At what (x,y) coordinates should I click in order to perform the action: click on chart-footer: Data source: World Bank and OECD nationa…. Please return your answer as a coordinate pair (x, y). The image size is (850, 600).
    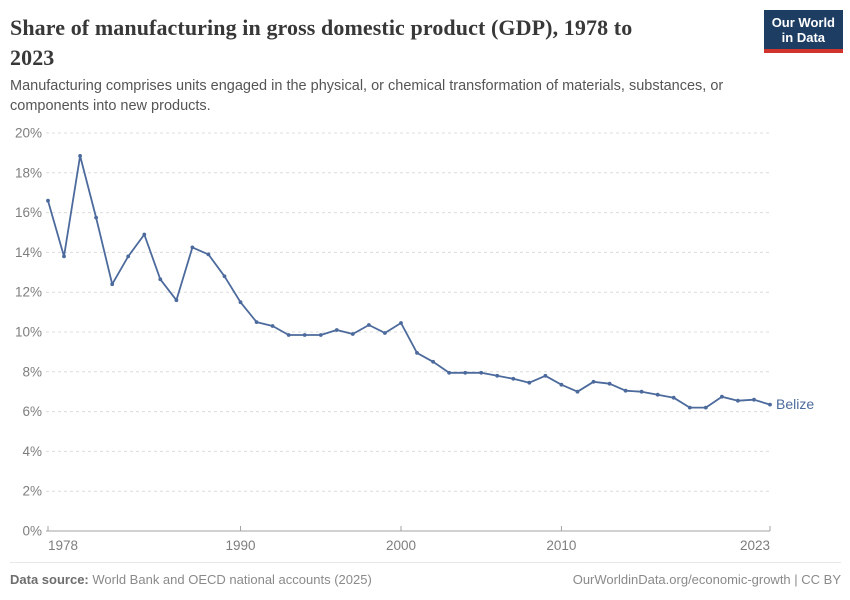
    Looking at the image, I should click on (425, 574).